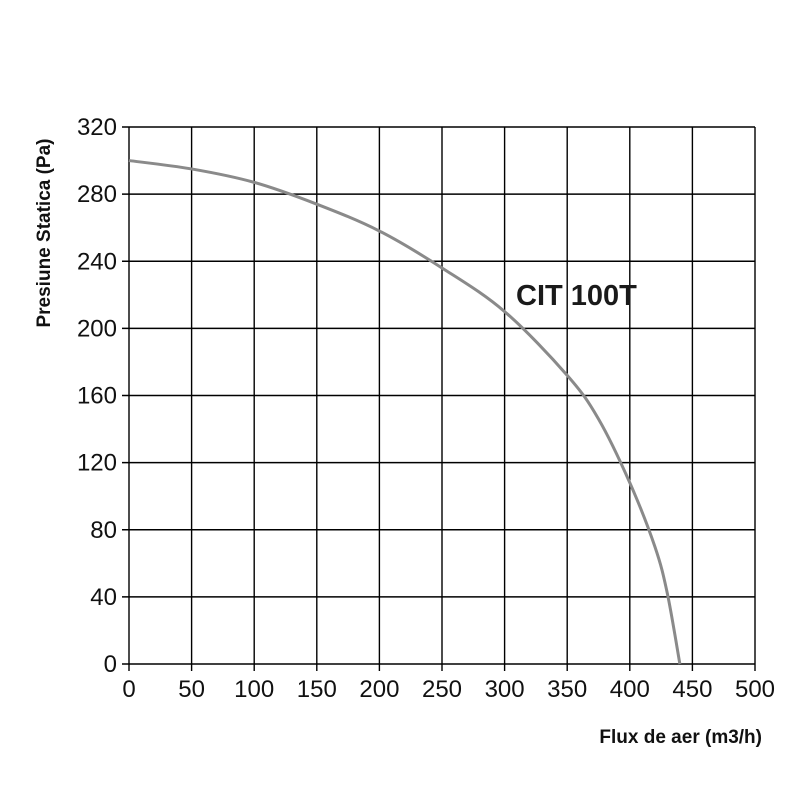 This screenshot has height=794, width=794. I want to click on y-axis-title: Presiune Statica (Pa), so click(44, 232).